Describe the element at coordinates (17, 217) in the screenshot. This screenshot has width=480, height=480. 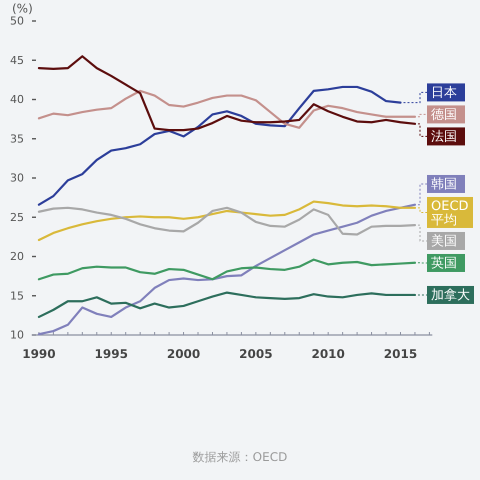
I see `y-tick-label: 25` at that location.